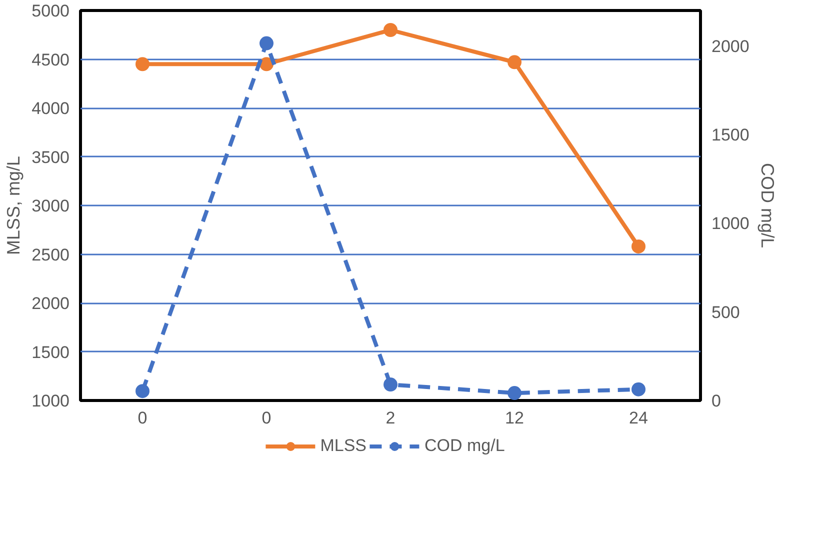 The width and height of the screenshot is (840, 552). What do you see at coordinates (716, 401) in the screenshot?
I see `y2-tick-label: 0` at bounding box center [716, 401].